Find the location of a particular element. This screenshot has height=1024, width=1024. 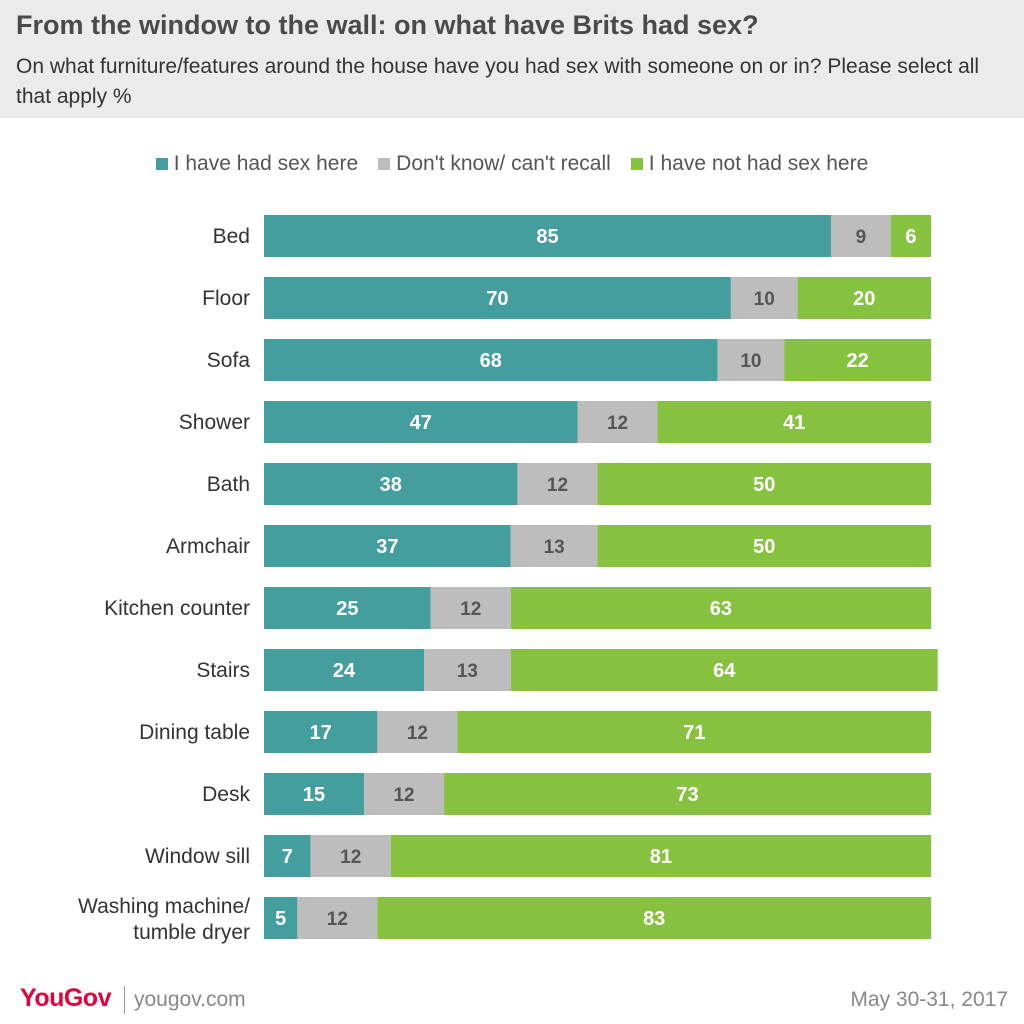

bar-value-label: 13 is located at coordinates (554, 547).